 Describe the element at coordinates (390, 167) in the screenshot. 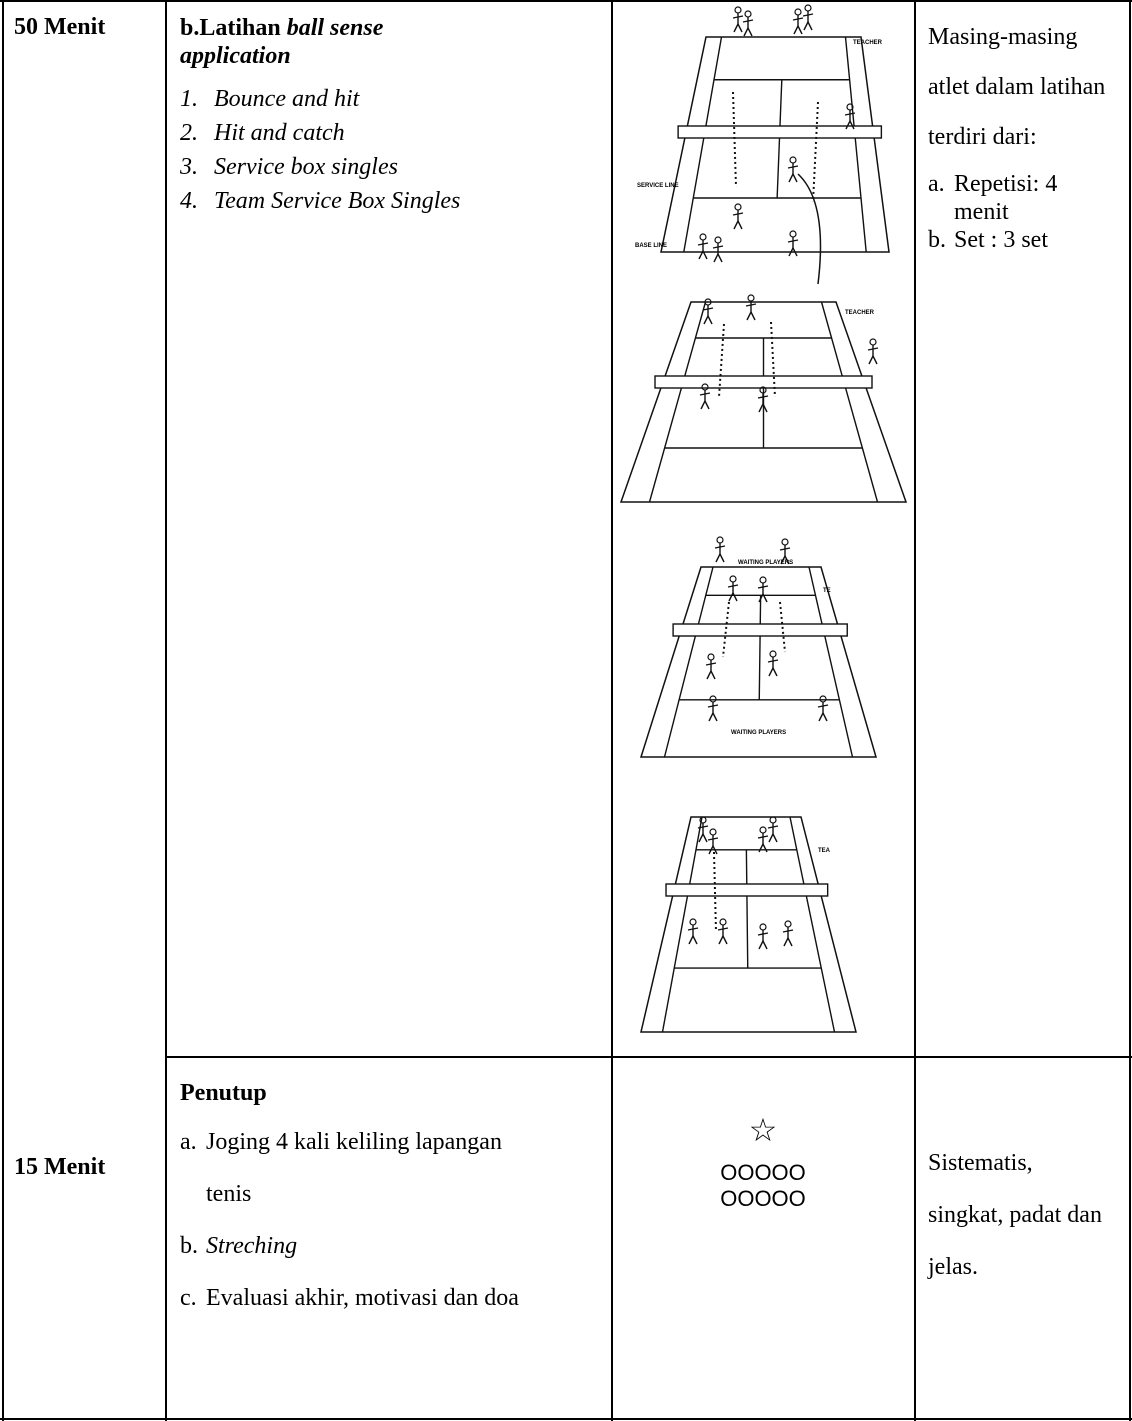

I see `list-item: 3. Service box singles` at that location.